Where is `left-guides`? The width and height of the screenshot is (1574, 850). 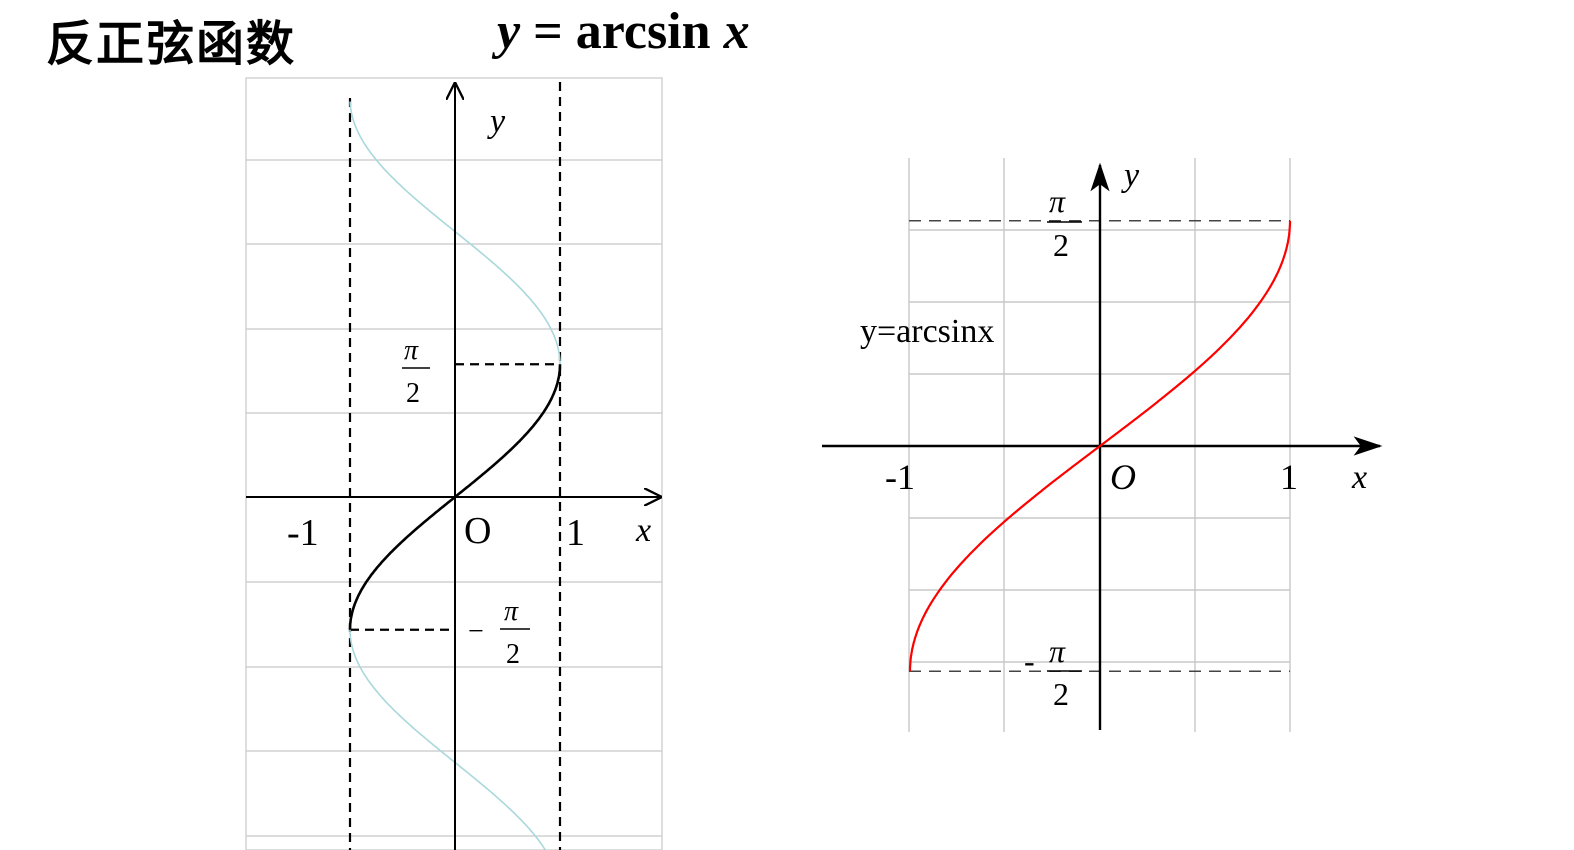 left-guides is located at coordinates (455, 466).